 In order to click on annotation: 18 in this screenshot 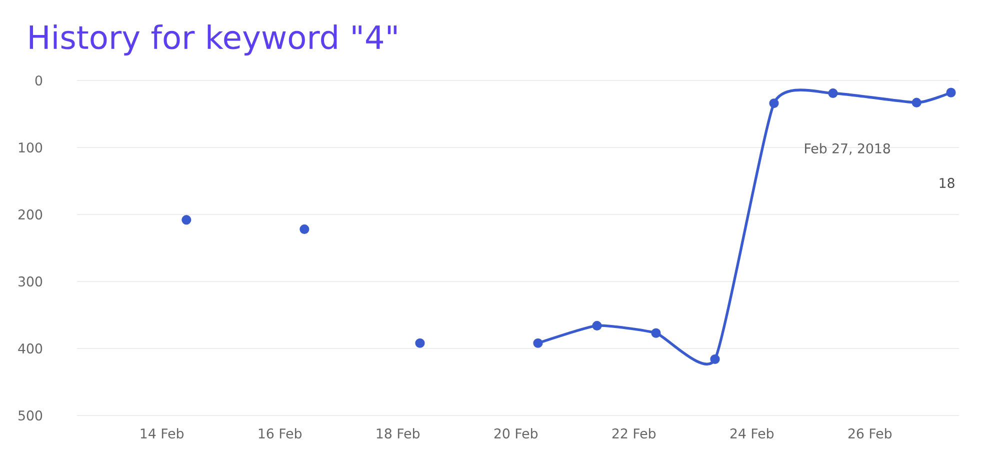, I will do `click(947, 183)`.